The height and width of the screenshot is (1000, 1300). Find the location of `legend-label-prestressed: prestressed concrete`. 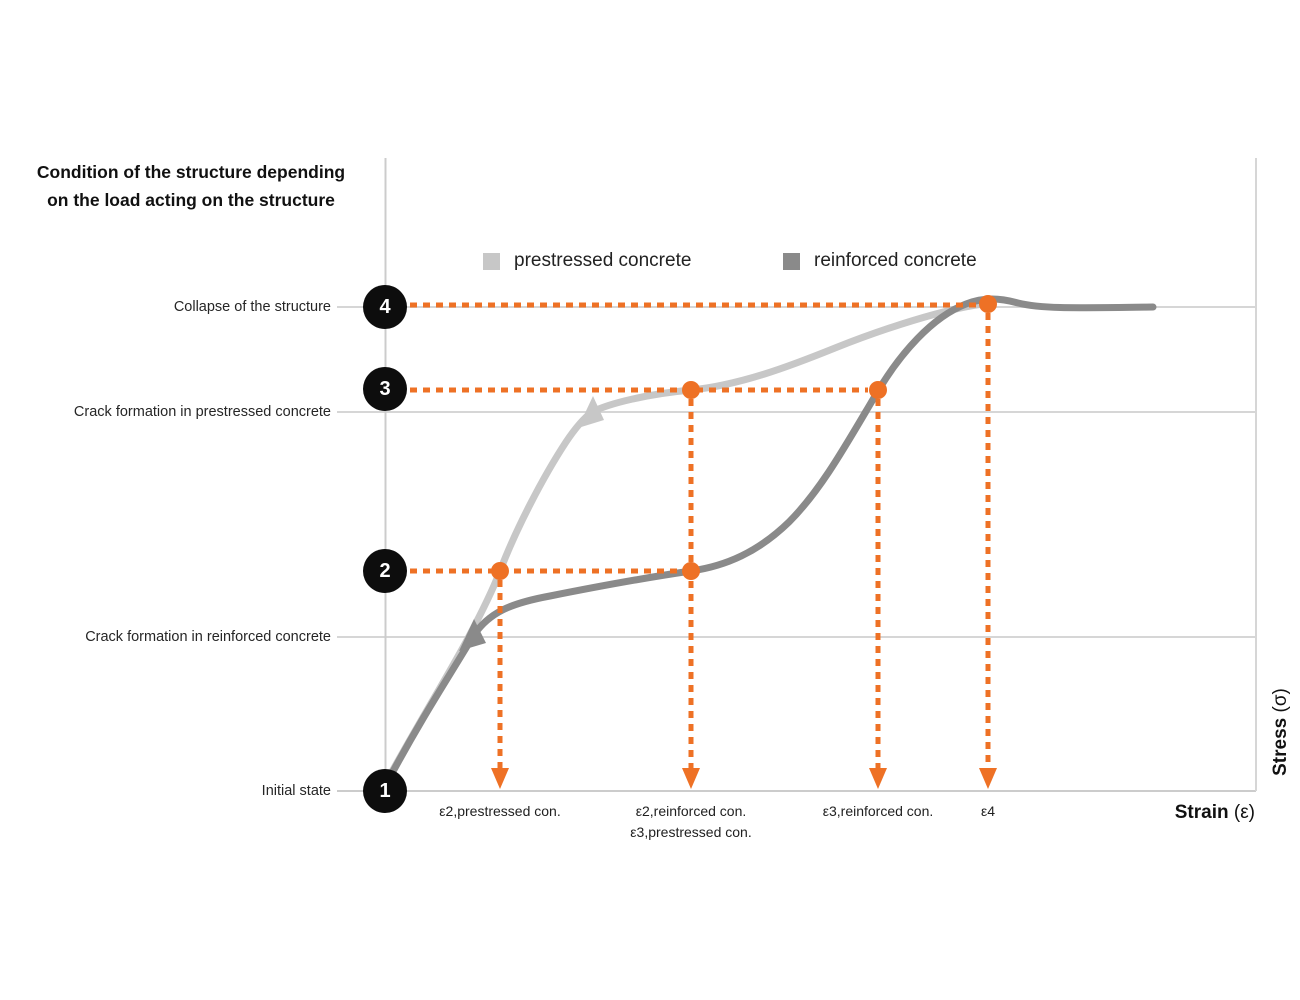

legend-label-prestressed: prestressed concrete is located at coordinates (603, 260).